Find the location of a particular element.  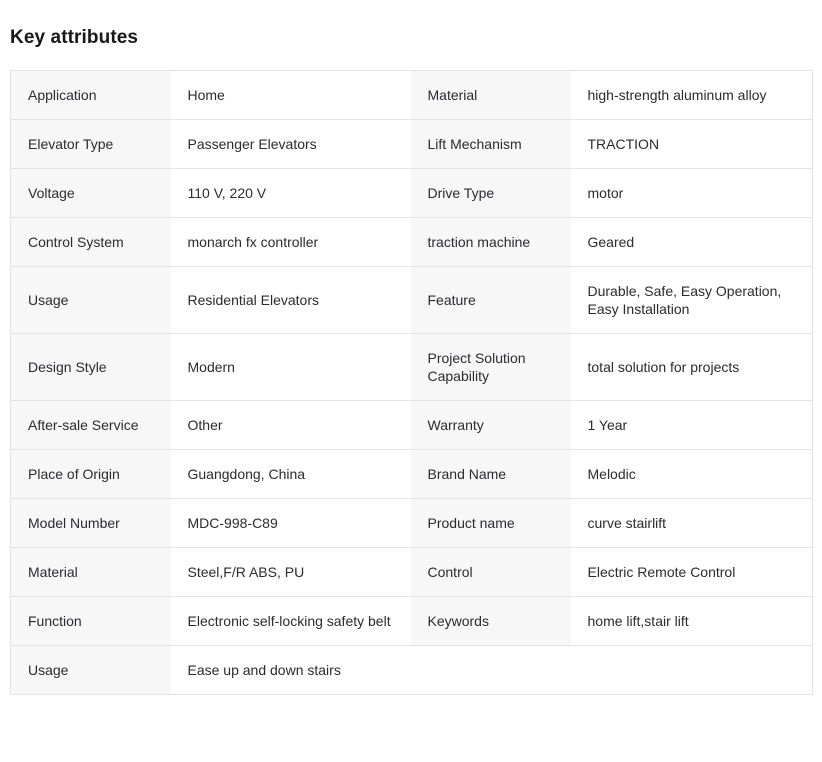

attr-label-cell: Voltage is located at coordinates (90, 193).